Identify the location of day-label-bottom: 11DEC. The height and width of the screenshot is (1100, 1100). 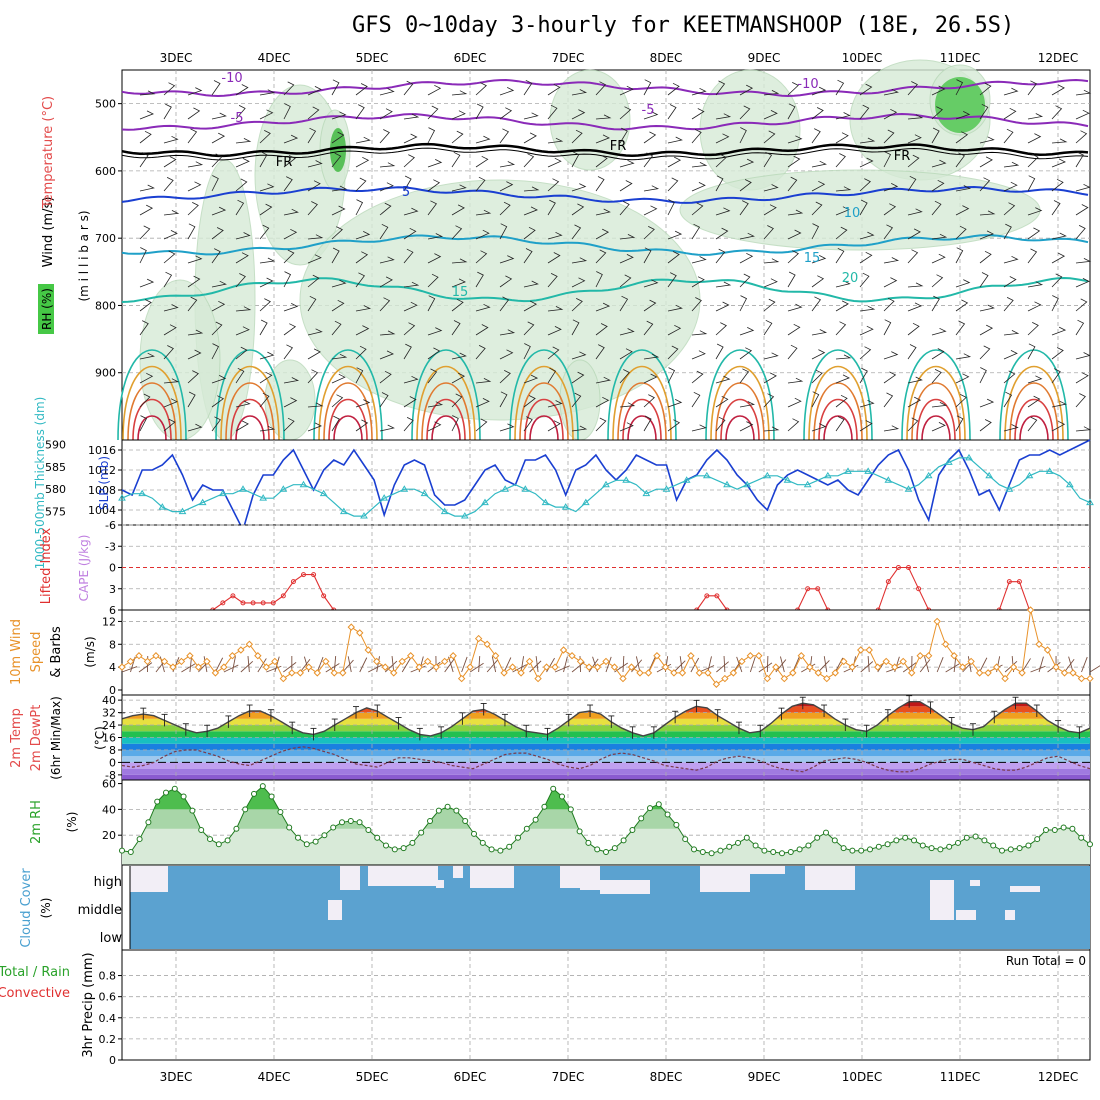
(960, 1077).